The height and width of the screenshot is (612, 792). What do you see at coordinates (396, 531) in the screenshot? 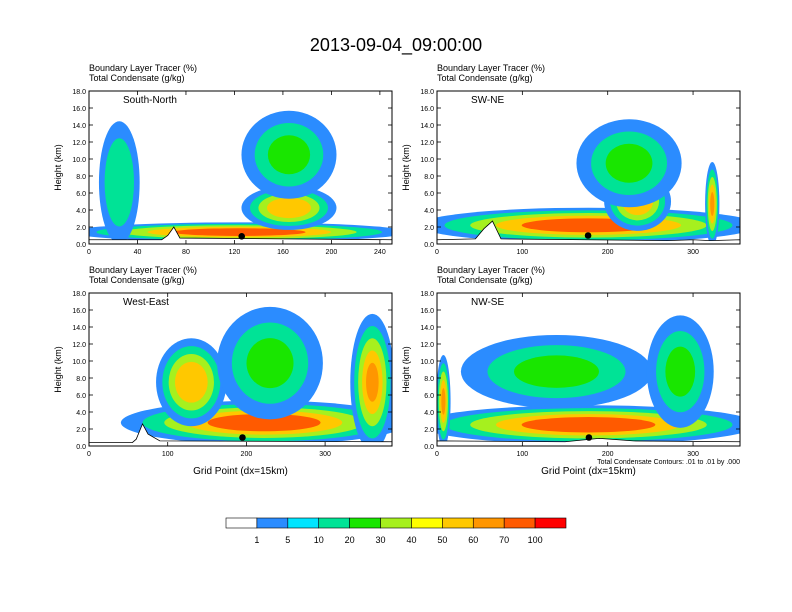
I see `colorbar: 1 5 10 20 30 40 50 60 70 100` at bounding box center [396, 531].